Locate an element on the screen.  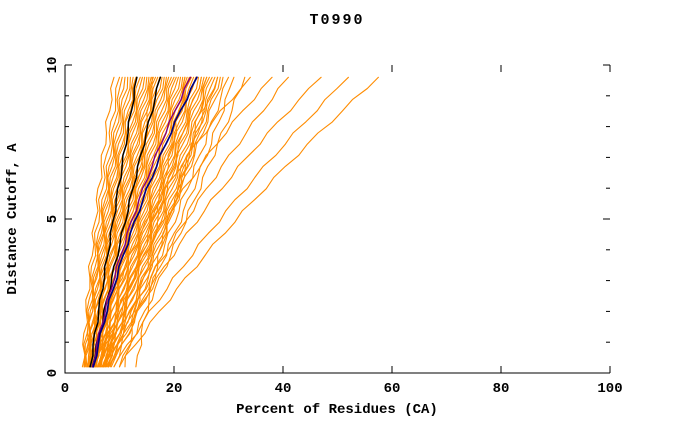
x-tick-label: 60 is located at coordinates (392, 389).